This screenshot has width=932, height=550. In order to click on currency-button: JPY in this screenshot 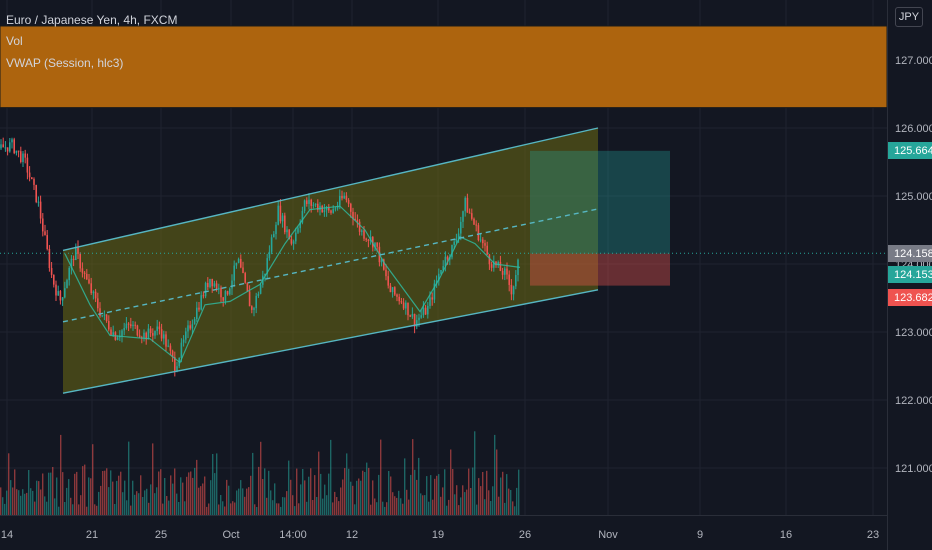, I will do `click(909, 17)`.